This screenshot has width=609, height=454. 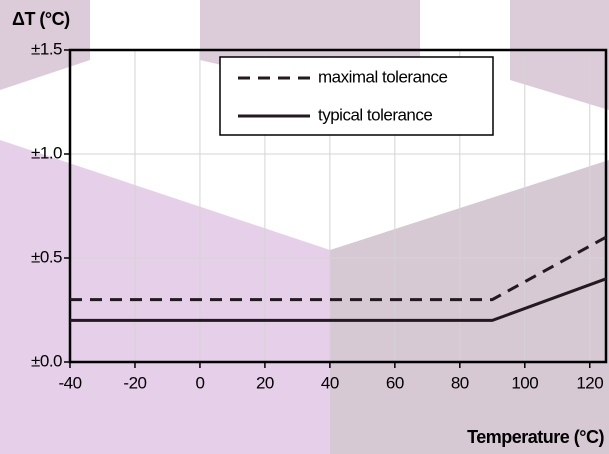 What do you see at coordinates (535, 437) in the screenshot?
I see `x-axis-label: Temperature (°C)` at bounding box center [535, 437].